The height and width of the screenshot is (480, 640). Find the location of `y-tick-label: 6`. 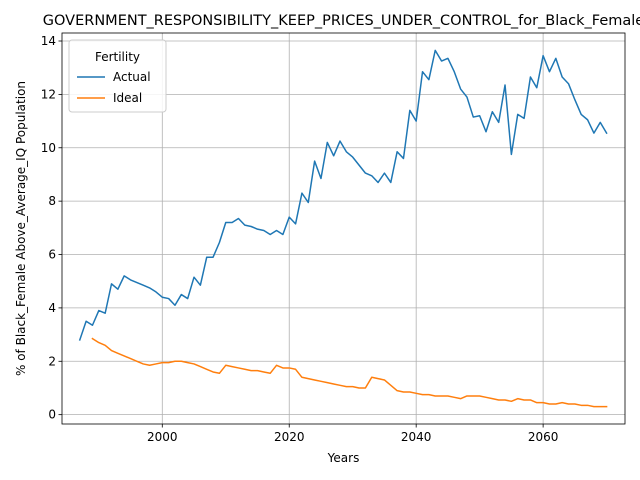

y-tick-label: 6 is located at coordinates (52, 255).